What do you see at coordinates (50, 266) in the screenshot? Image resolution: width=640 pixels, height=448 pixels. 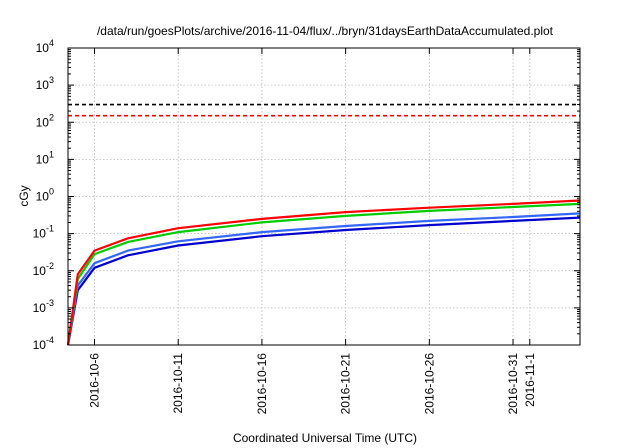 I see `y-tick-exponent: -2` at bounding box center [50, 266].